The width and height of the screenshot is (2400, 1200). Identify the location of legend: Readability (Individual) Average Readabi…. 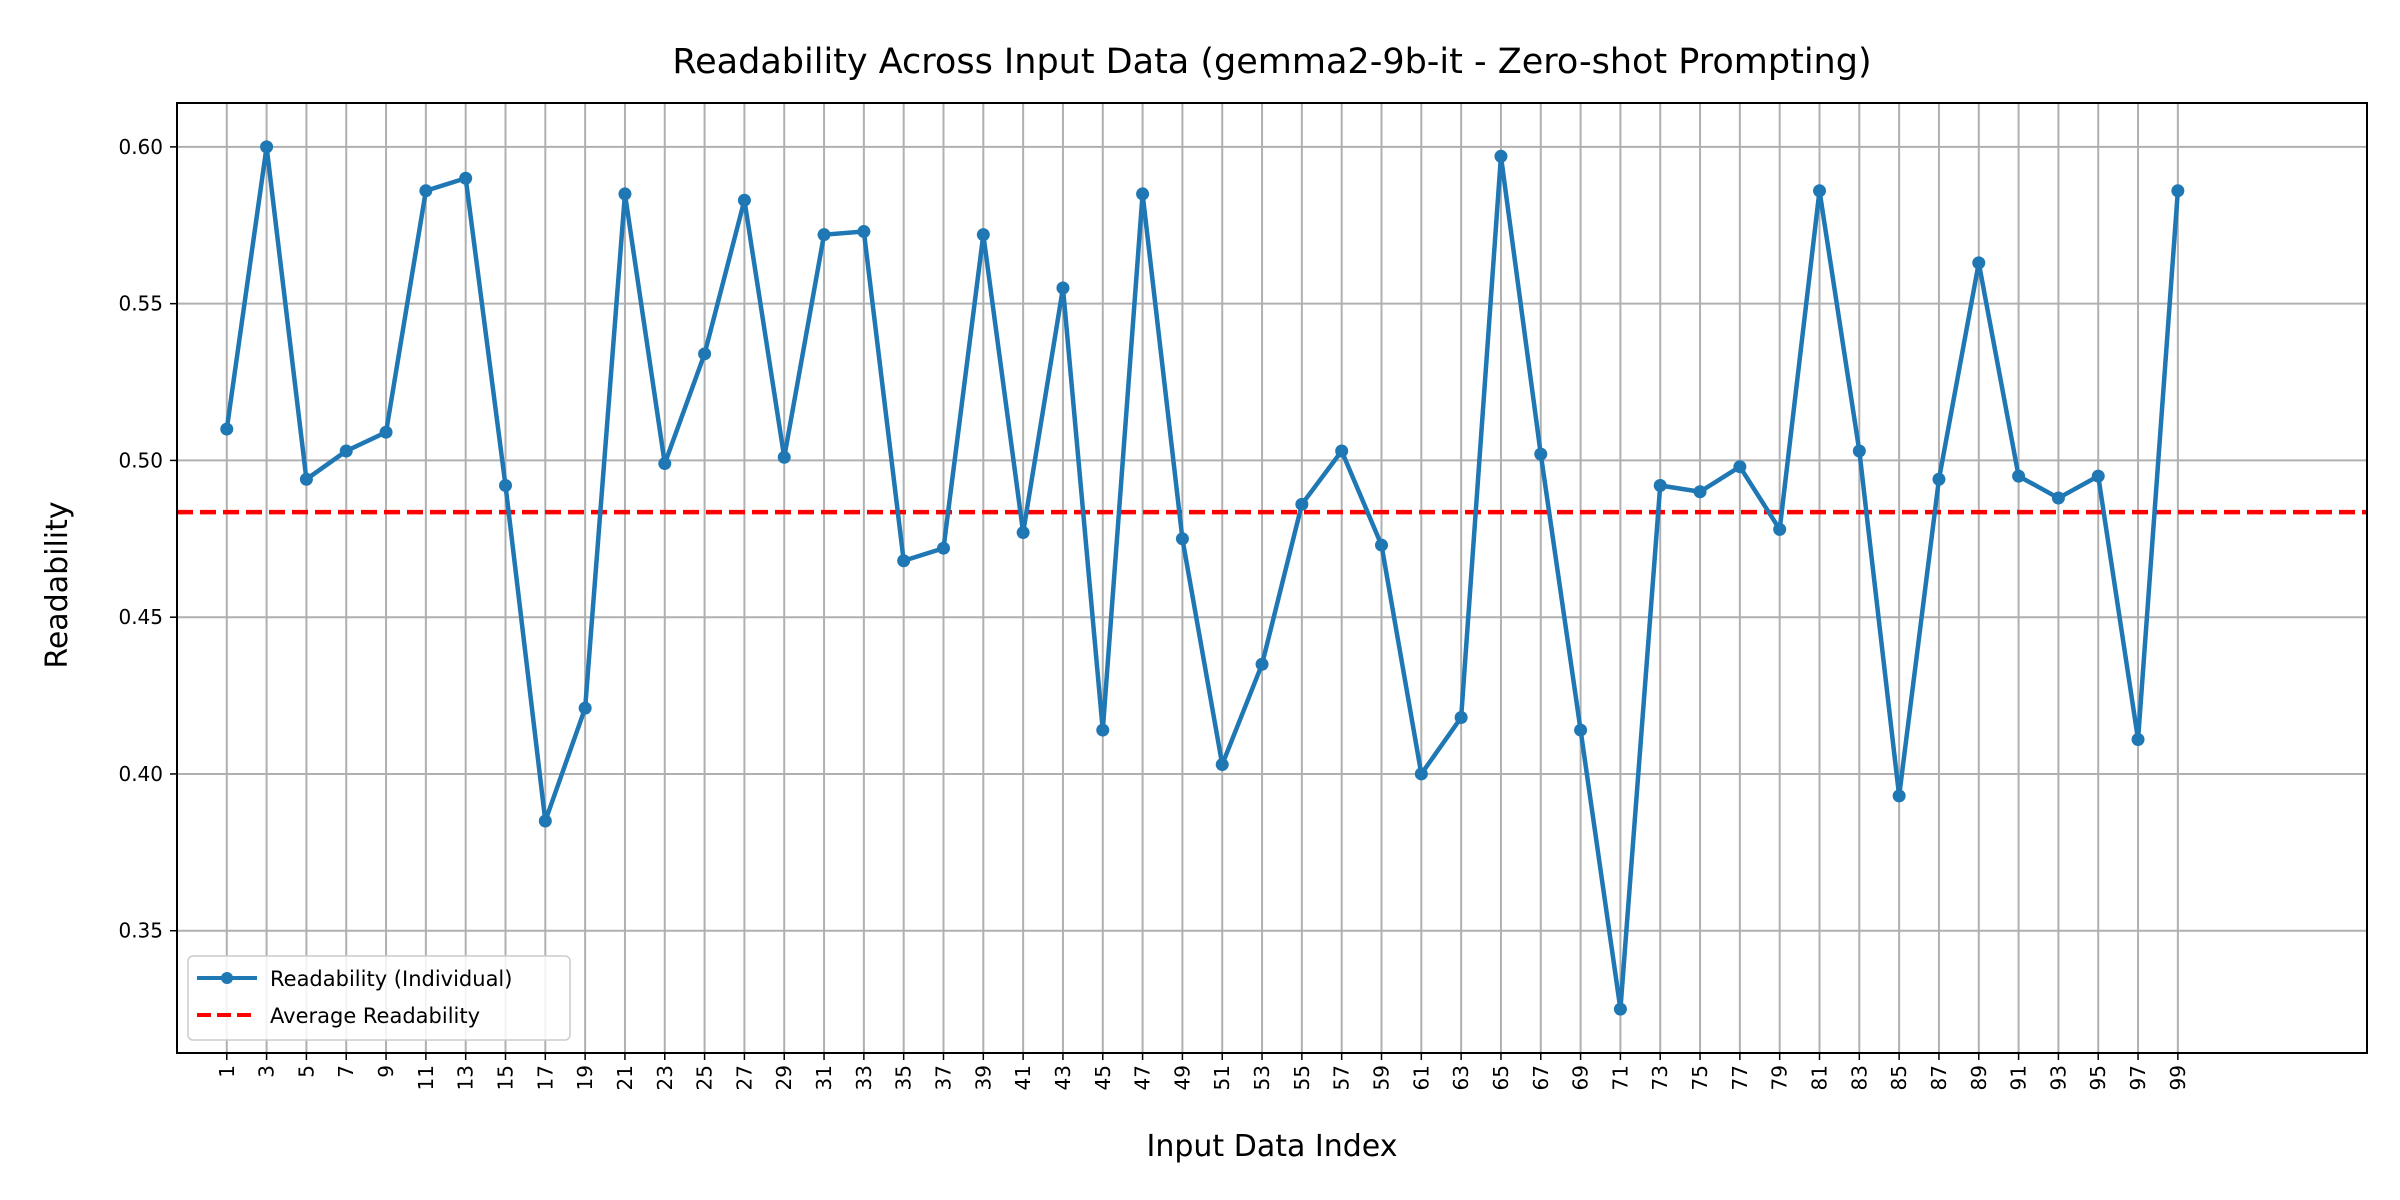
(379, 998).